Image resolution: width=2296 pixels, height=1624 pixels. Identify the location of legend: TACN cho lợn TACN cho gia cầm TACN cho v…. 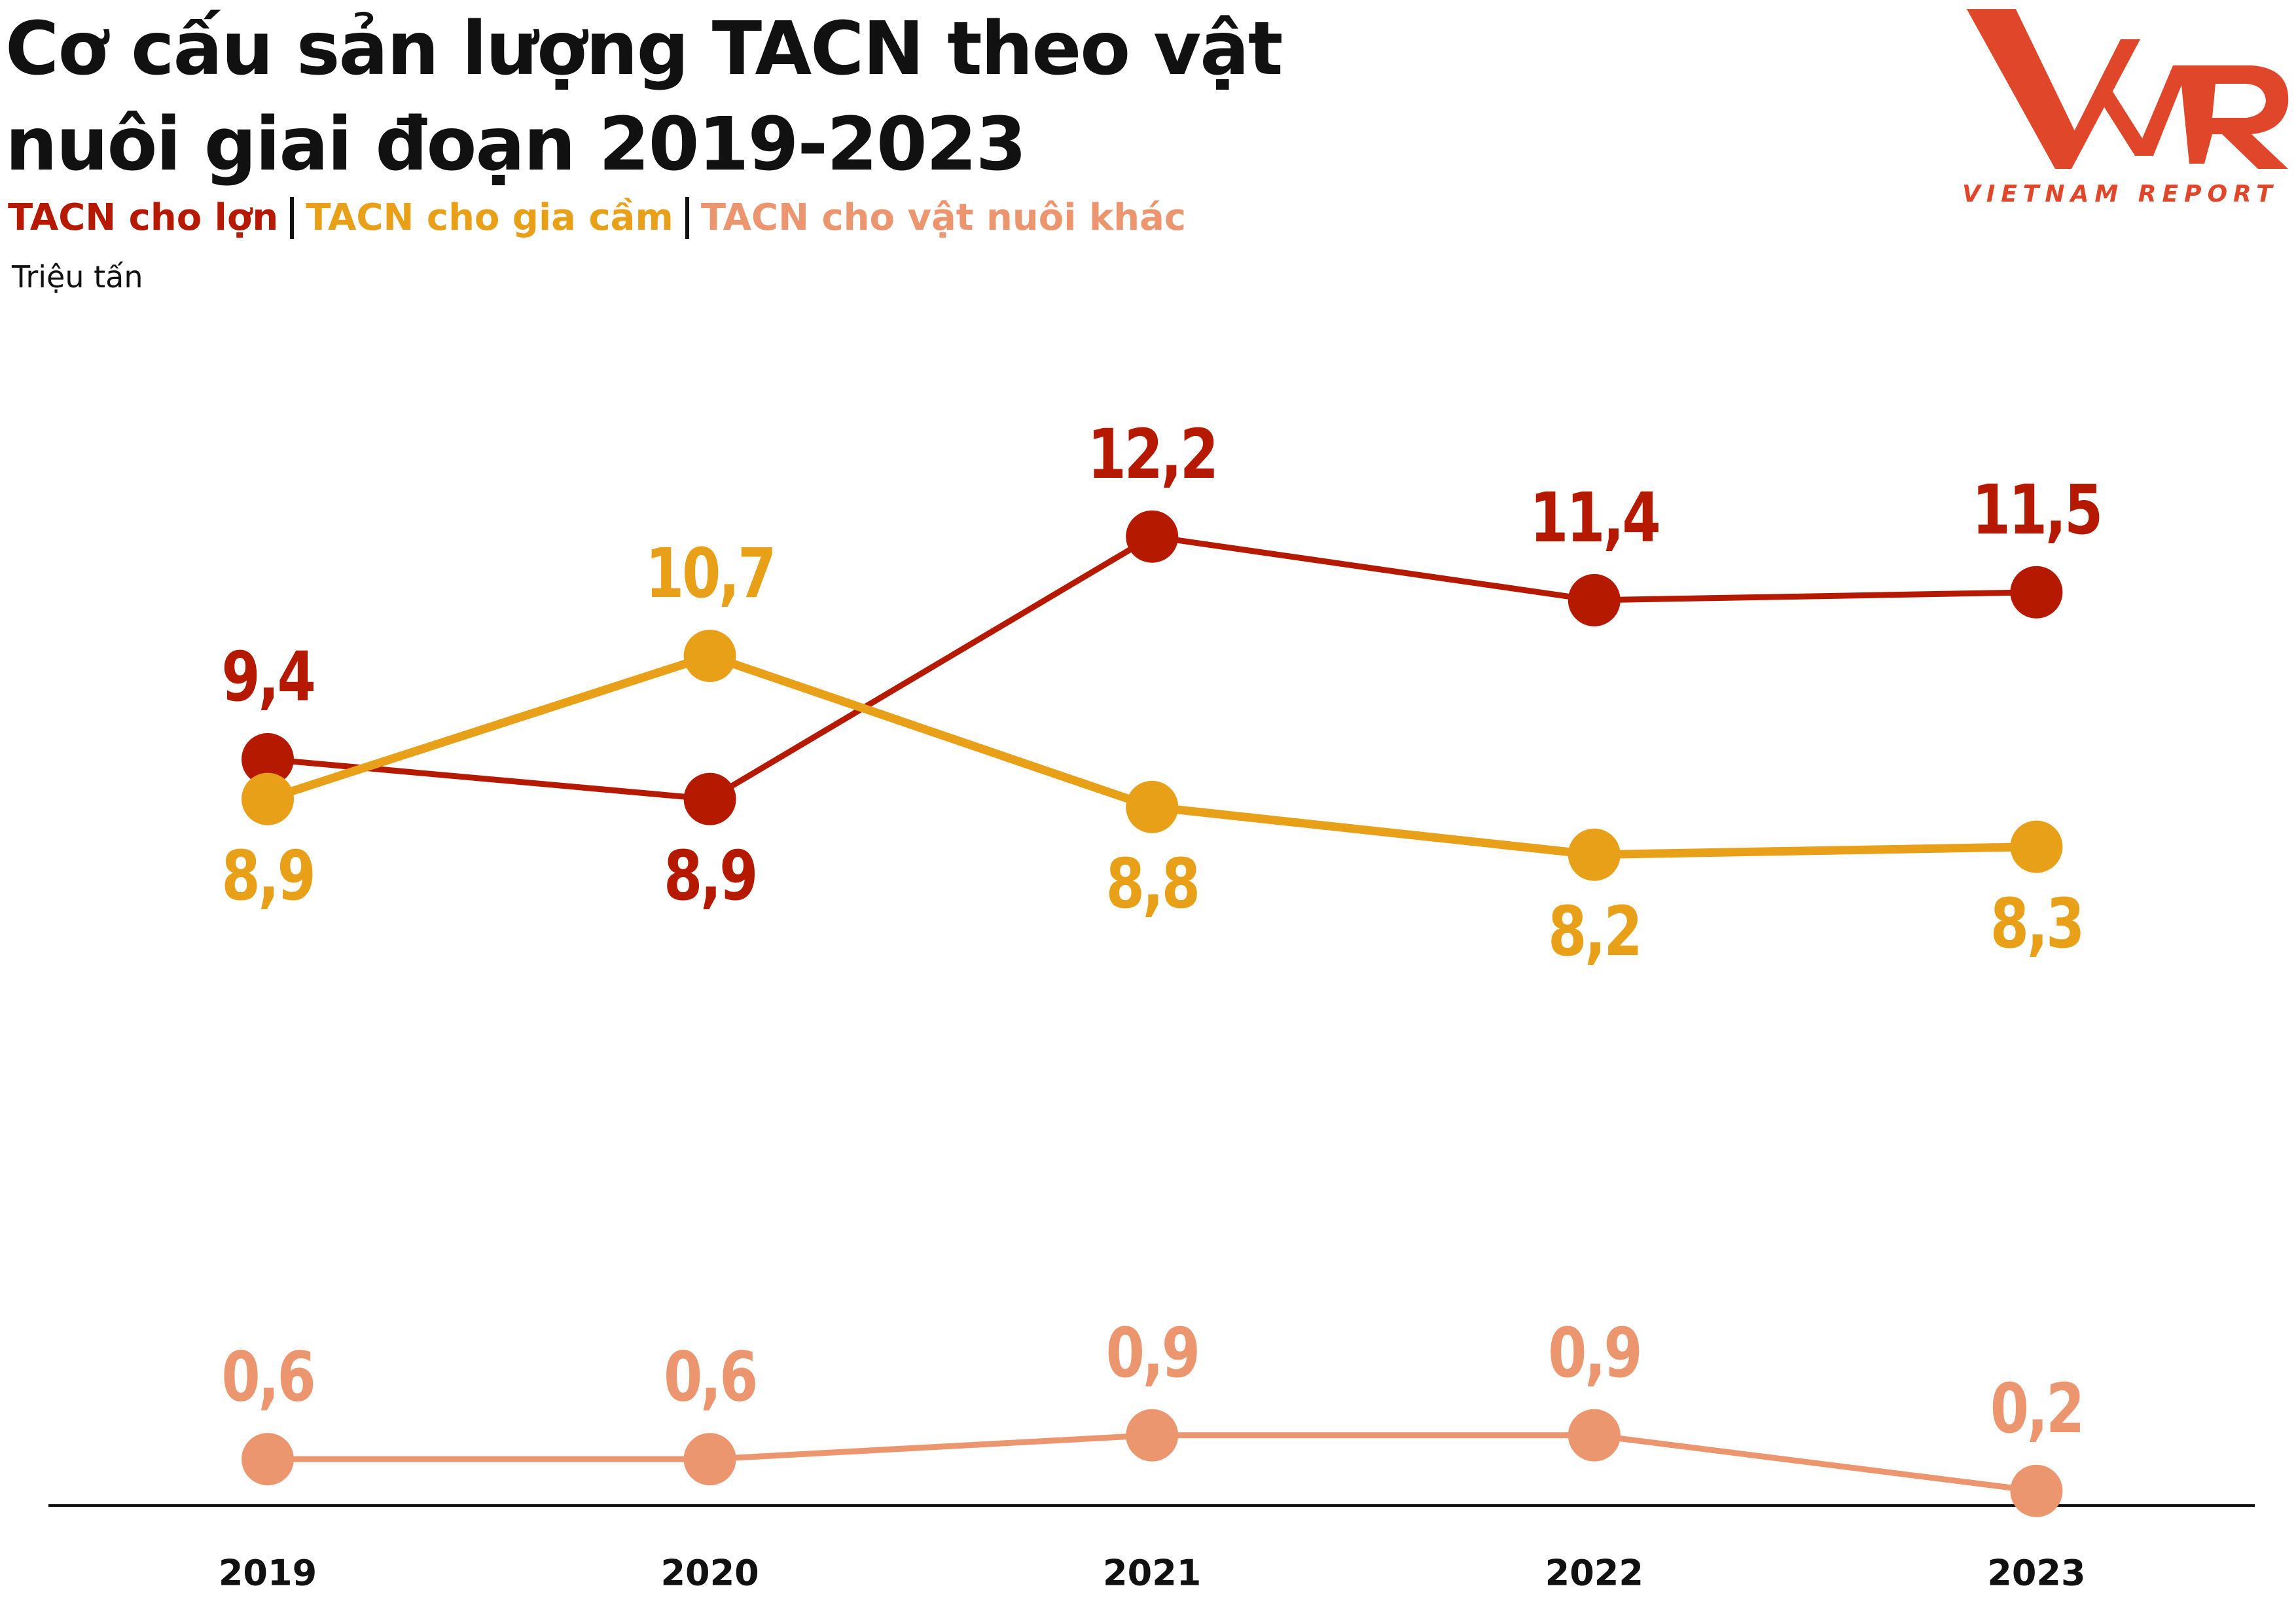
(597, 218).